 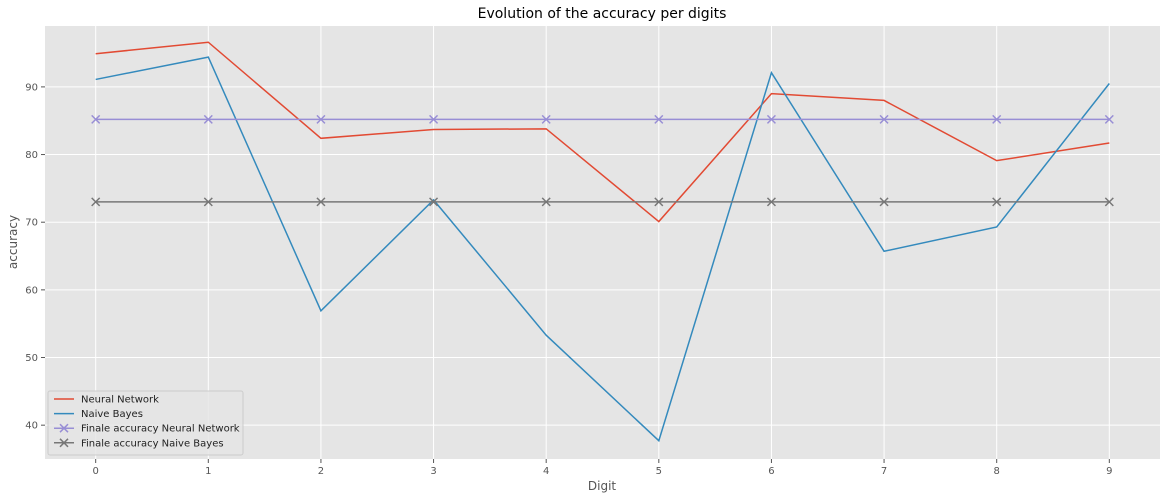 What do you see at coordinates (997, 471) in the screenshot?
I see `x-tick-label: 8` at bounding box center [997, 471].